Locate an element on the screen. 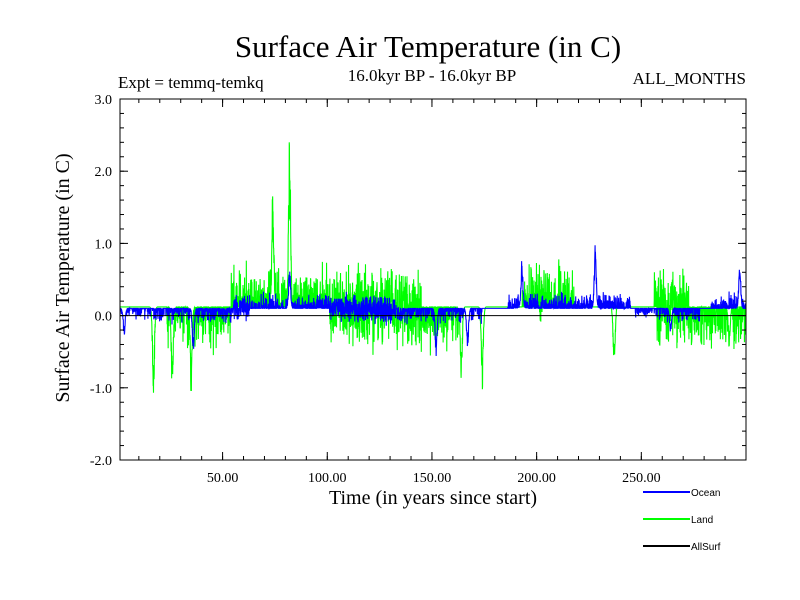  y-tick-label: 2.0 is located at coordinates (104, 172).